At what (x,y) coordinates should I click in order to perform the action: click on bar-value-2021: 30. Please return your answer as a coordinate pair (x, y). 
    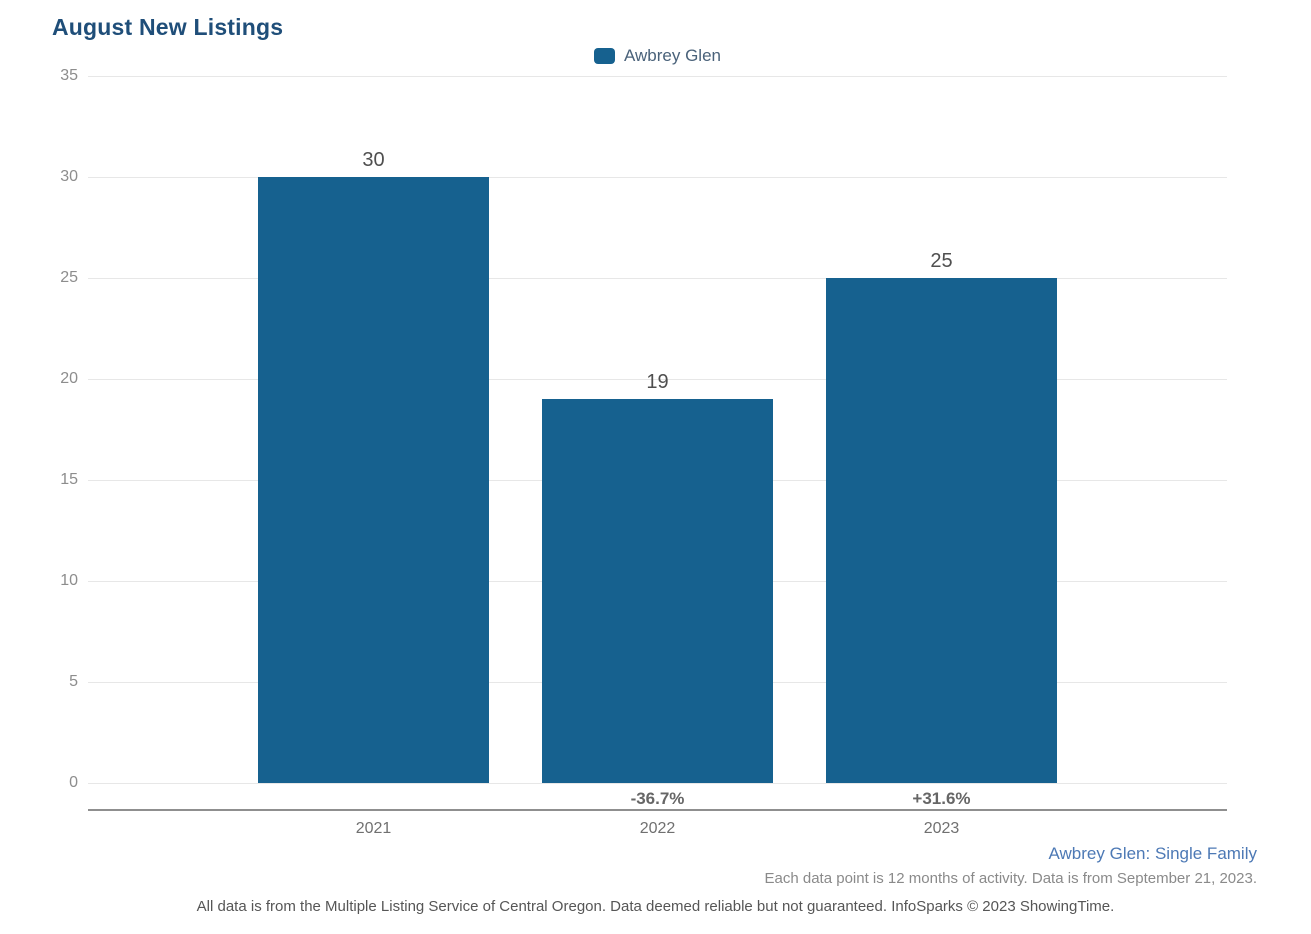
    Looking at the image, I should click on (373, 160).